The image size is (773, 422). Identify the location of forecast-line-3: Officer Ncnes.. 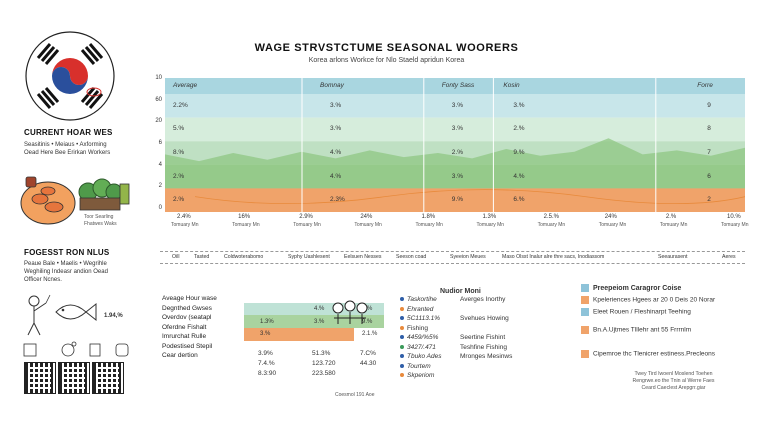
(43, 280).